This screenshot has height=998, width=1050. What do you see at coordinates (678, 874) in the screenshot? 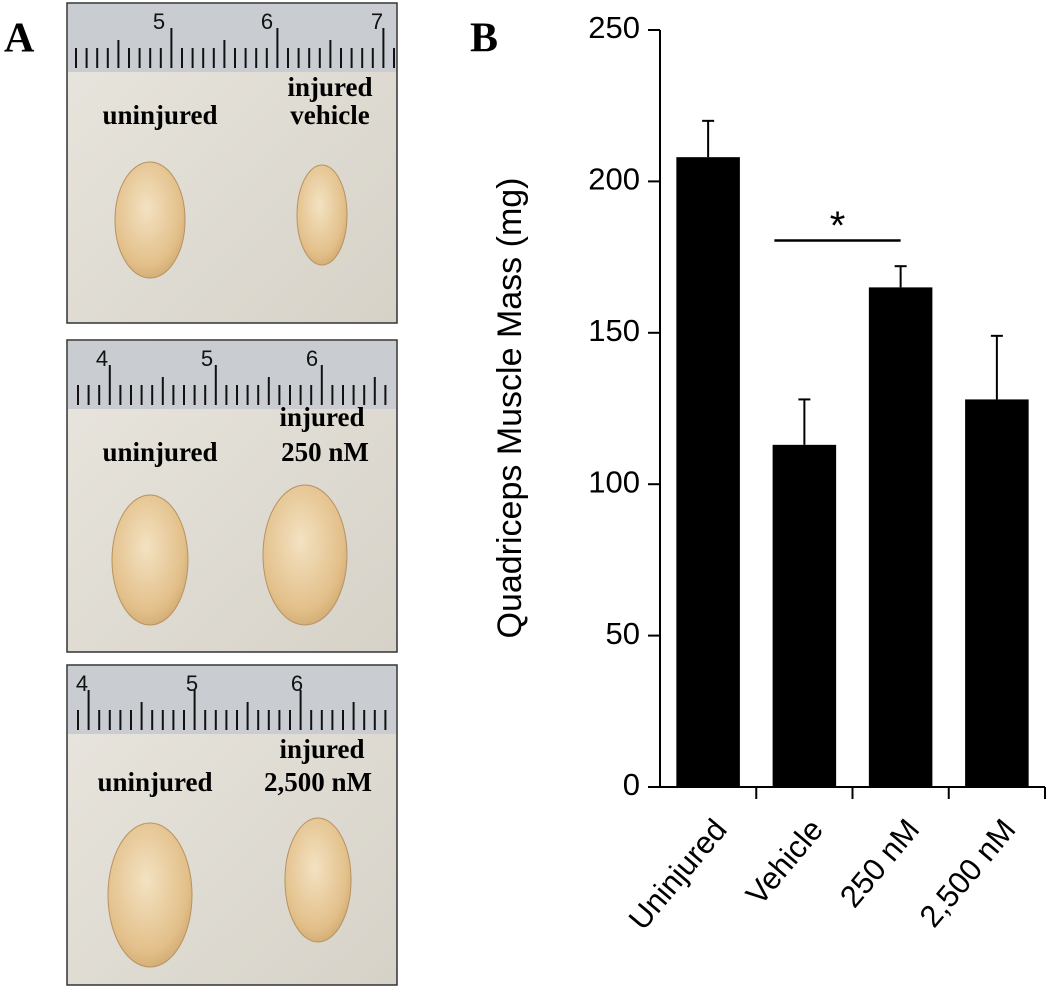
I see `x-tick-label: Uninjured` at bounding box center [678, 874].